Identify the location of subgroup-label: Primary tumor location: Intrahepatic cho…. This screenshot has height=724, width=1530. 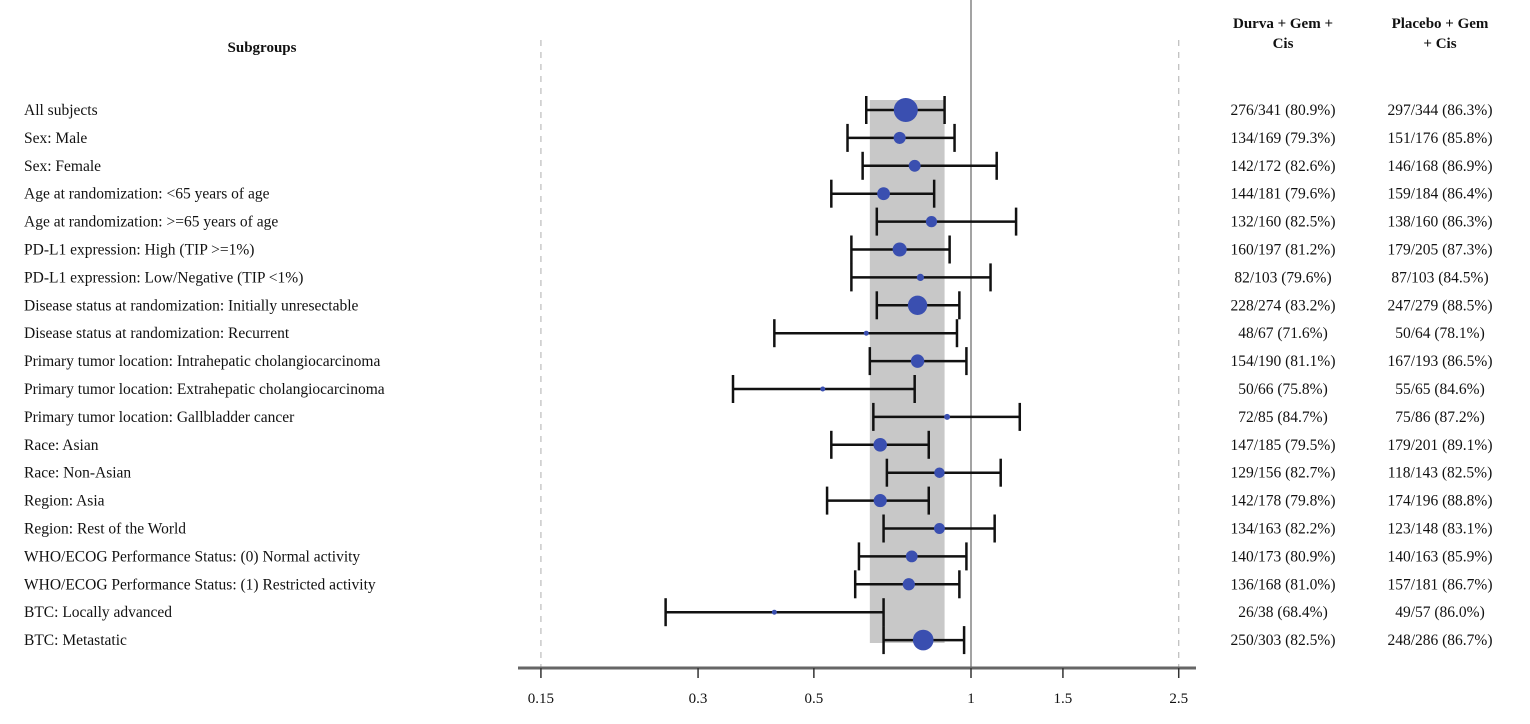
(202, 361).